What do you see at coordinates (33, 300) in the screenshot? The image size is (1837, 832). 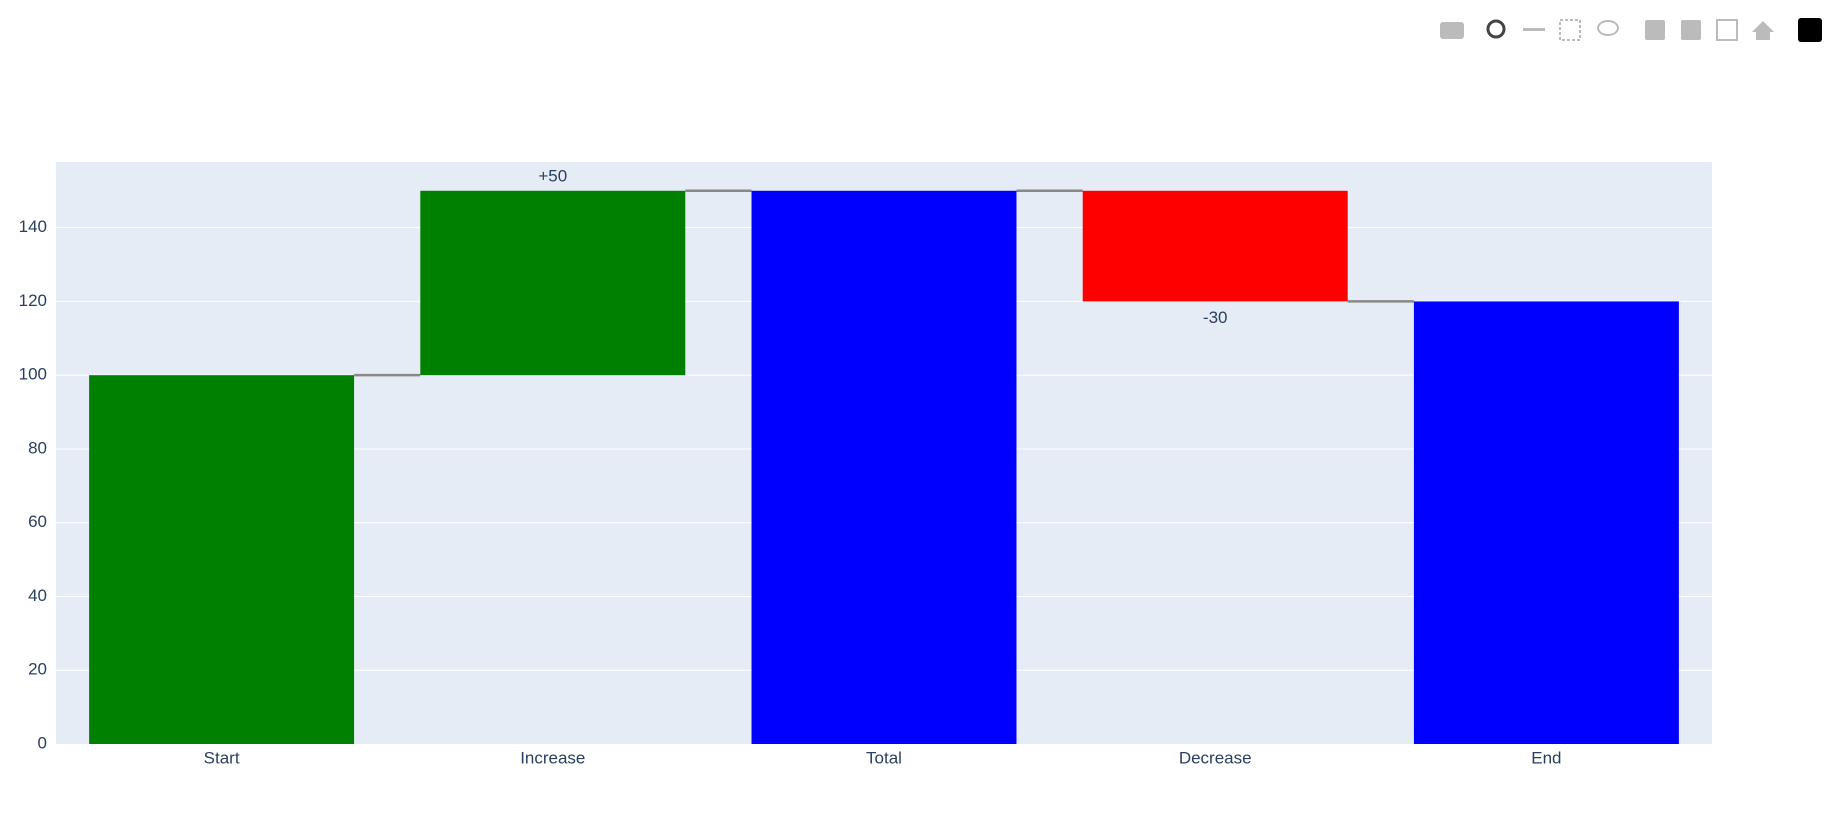 I see `y-tick-label: 120` at bounding box center [33, 300].